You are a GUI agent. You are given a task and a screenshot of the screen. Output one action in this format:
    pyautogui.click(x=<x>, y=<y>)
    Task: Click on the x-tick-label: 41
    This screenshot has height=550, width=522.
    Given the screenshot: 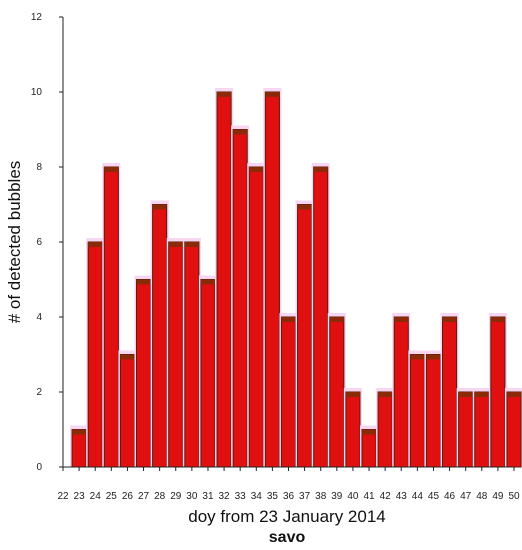 What is the action you would take?
    pyautogui.click(x=369, y=496)
    